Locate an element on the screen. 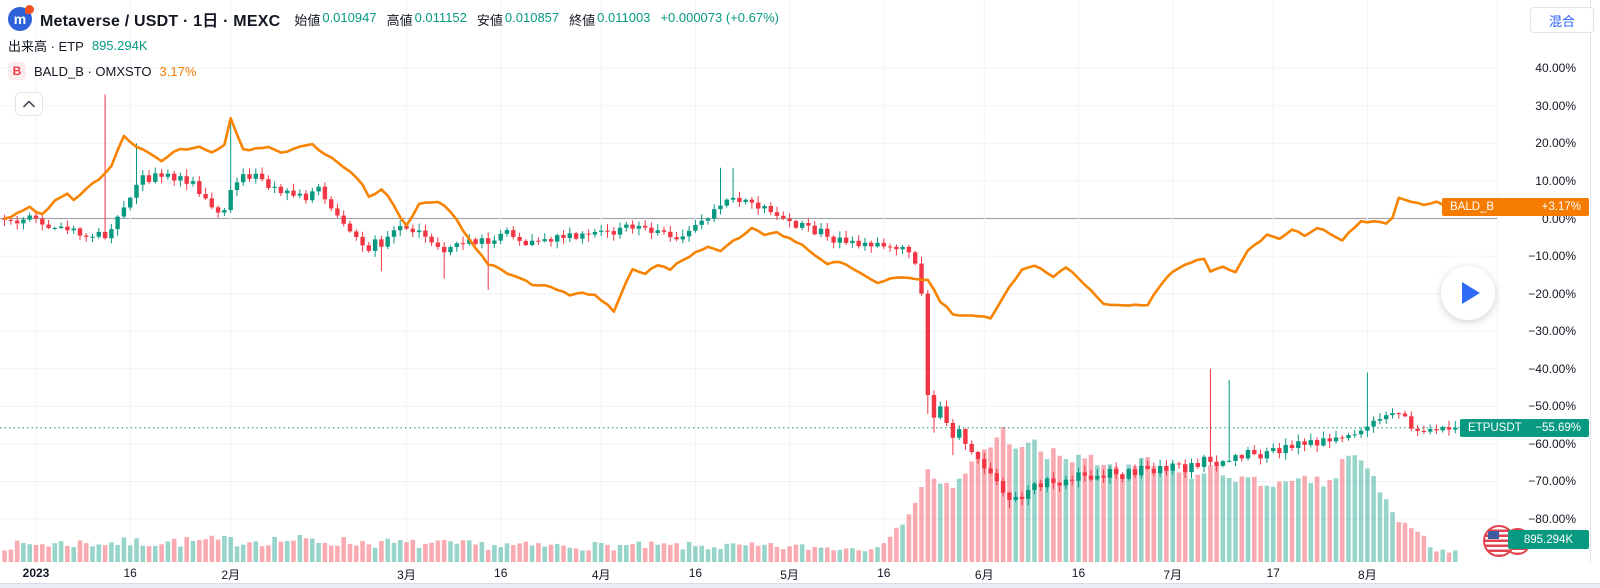  x-axis-label: 2023 is located at coordinates (36, 573).